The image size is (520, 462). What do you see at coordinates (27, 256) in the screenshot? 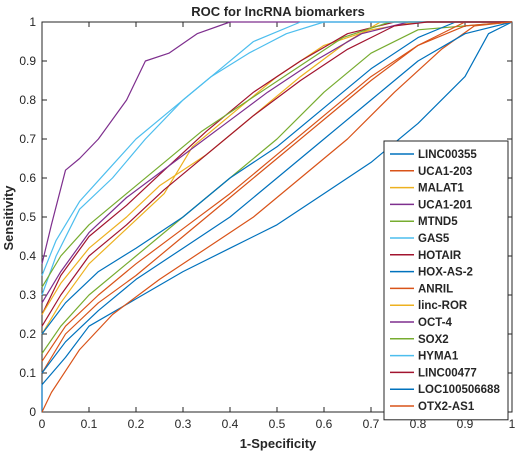
I see `y-tick-label: 0.4` at bounding box center [27, 256].